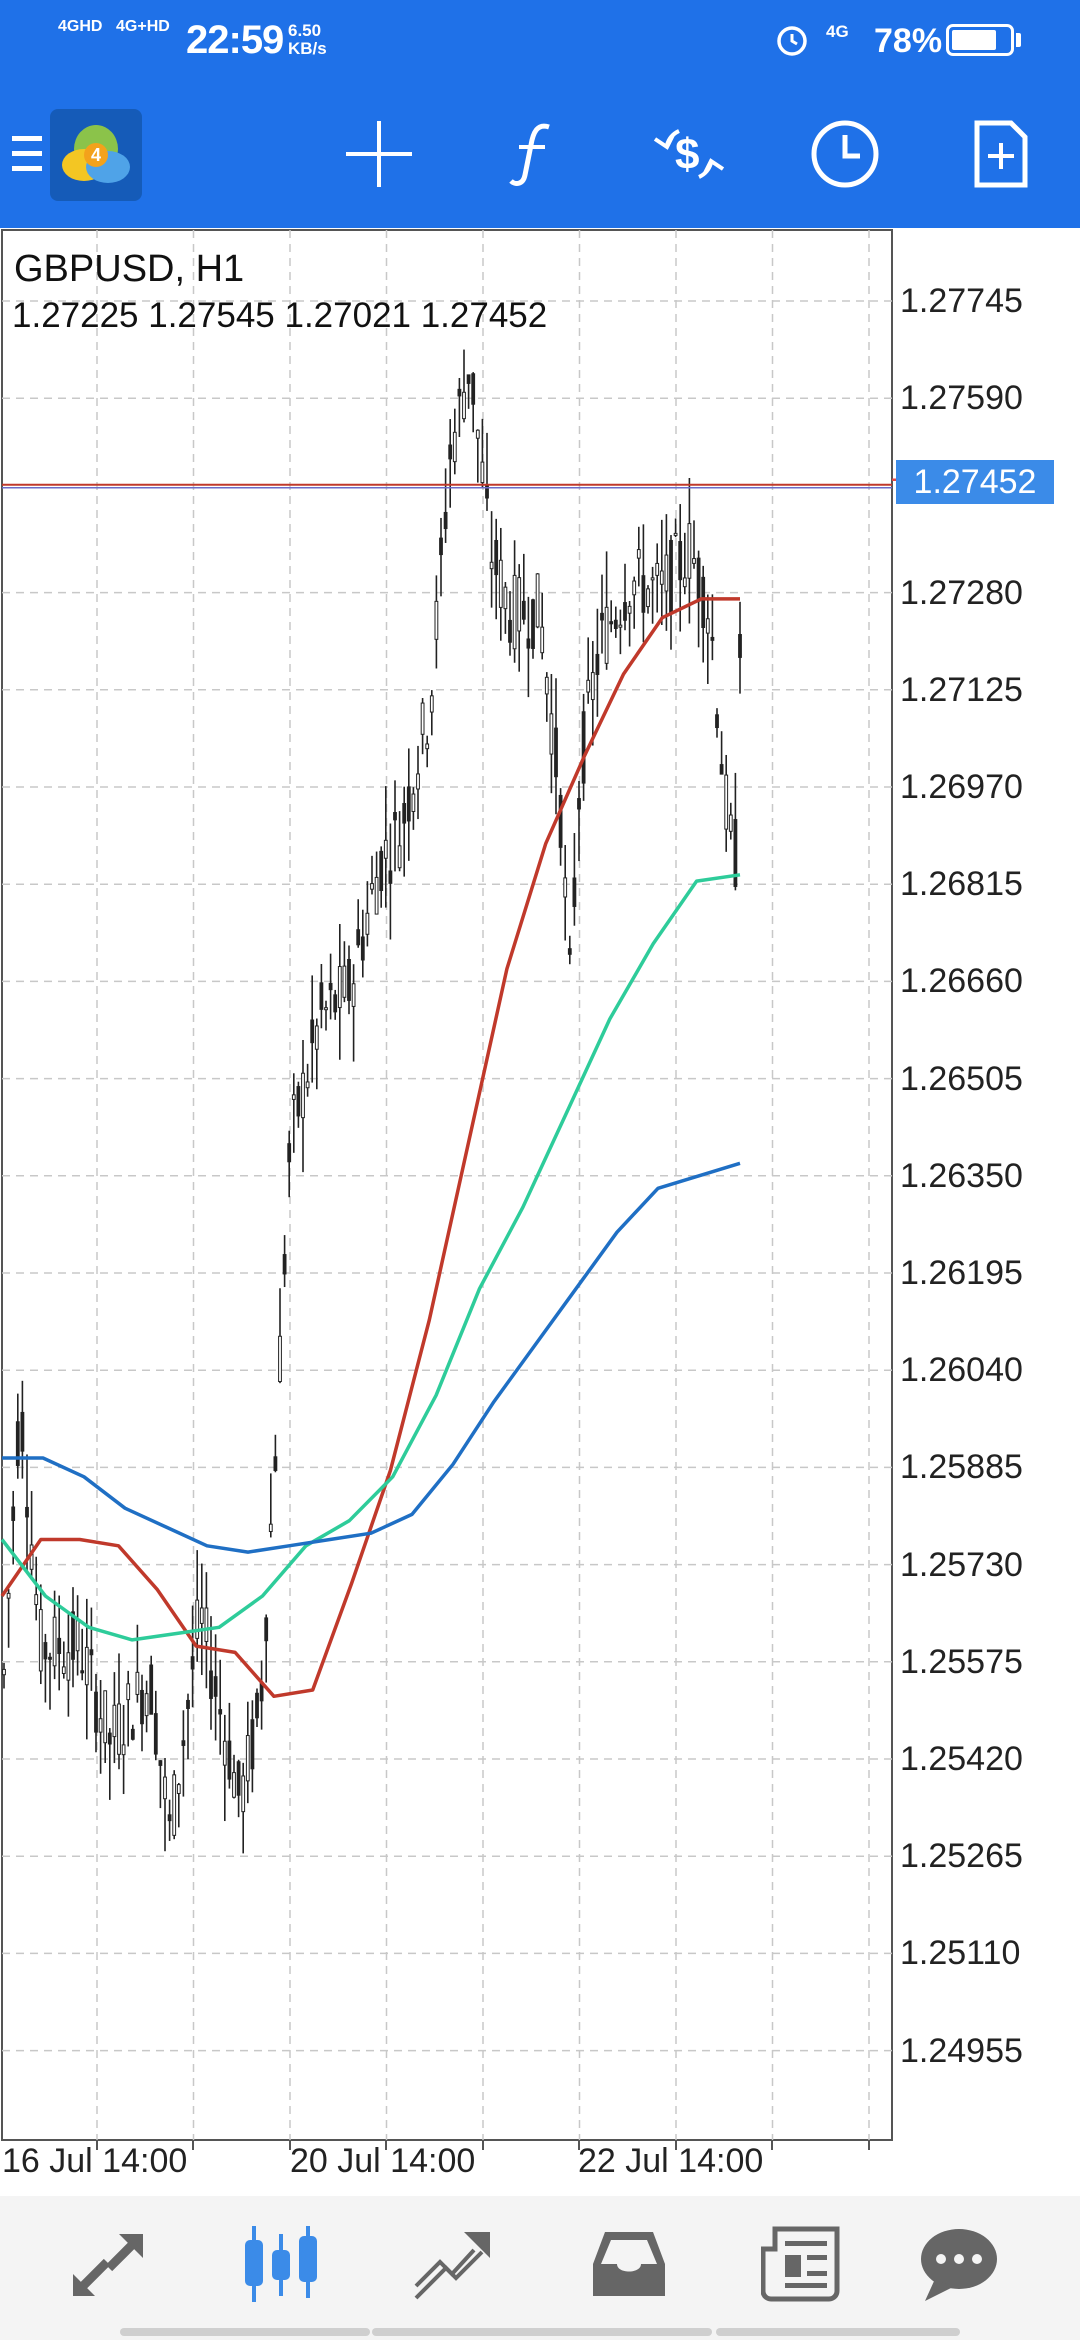 The image size is (1080, 2340). Describe the element at coordinates (533, 154) in the screenshot. I see `function-icon` at that location.